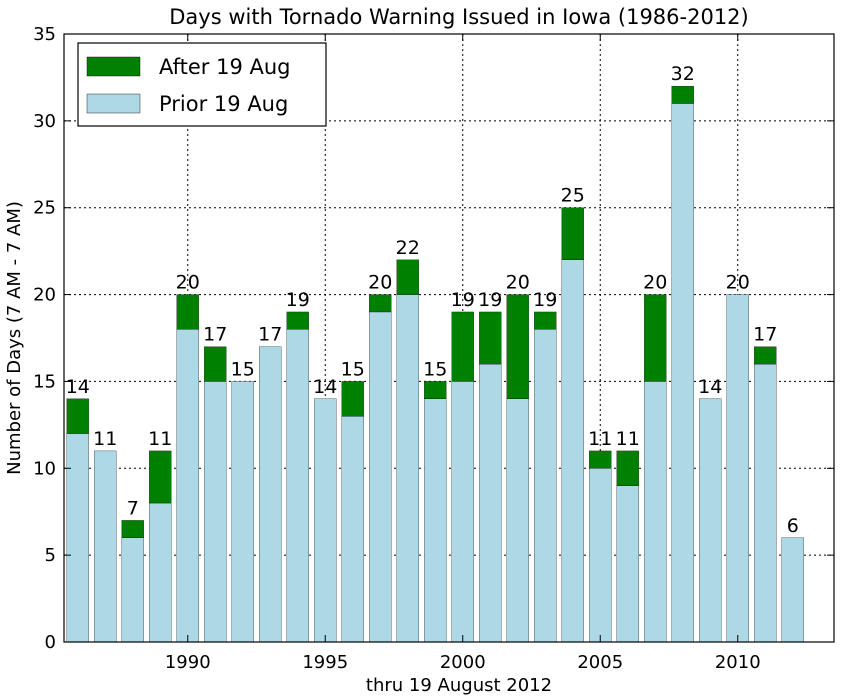 The image size is (857, 700). Describe the element at coordinates (160, 572) in the screenshot. I see `bar-prior-1989` at that location.